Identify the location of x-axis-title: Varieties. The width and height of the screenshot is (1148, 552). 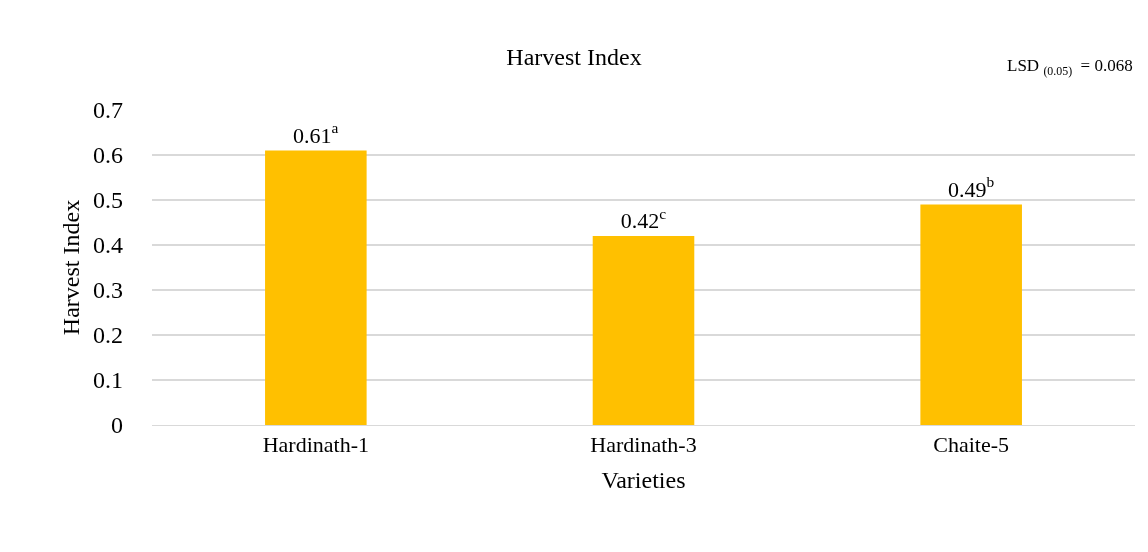
(643, 479).